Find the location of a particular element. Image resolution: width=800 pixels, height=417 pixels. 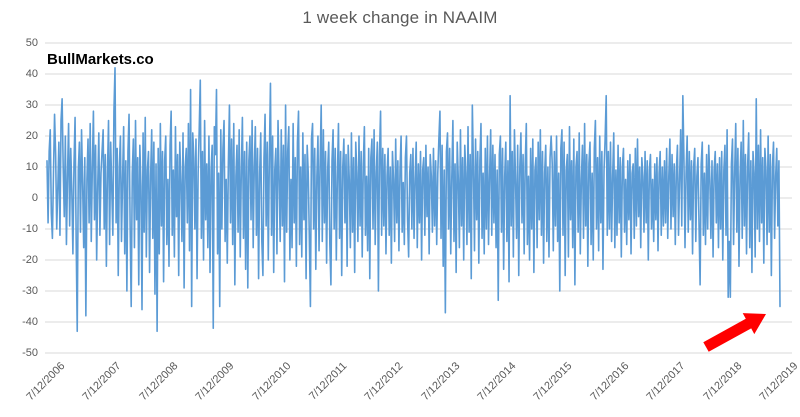

watermark-text: BullMarkets.co is located at coordinates (100, 59).